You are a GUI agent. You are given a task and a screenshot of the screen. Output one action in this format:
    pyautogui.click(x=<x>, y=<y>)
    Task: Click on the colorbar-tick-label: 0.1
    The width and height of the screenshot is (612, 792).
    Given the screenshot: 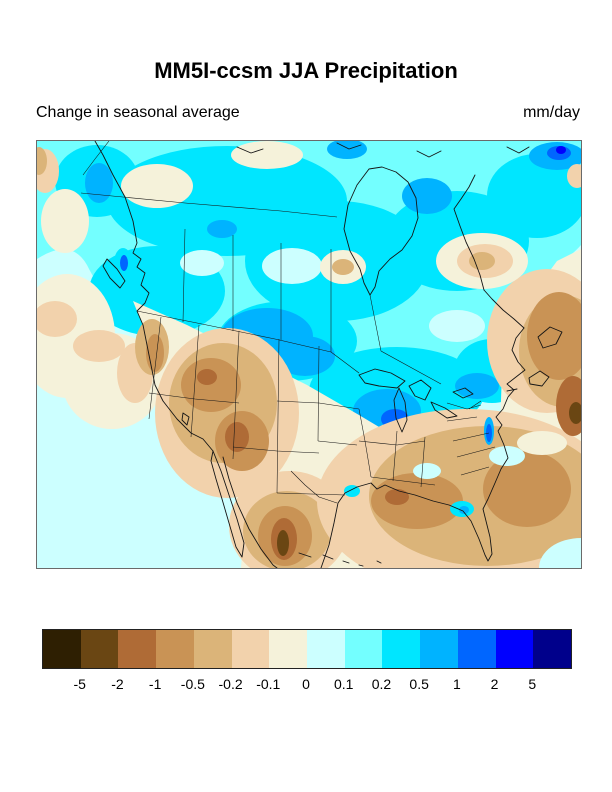 What is the action you would take?
    pyautogui.click(x=343, y=684)
    